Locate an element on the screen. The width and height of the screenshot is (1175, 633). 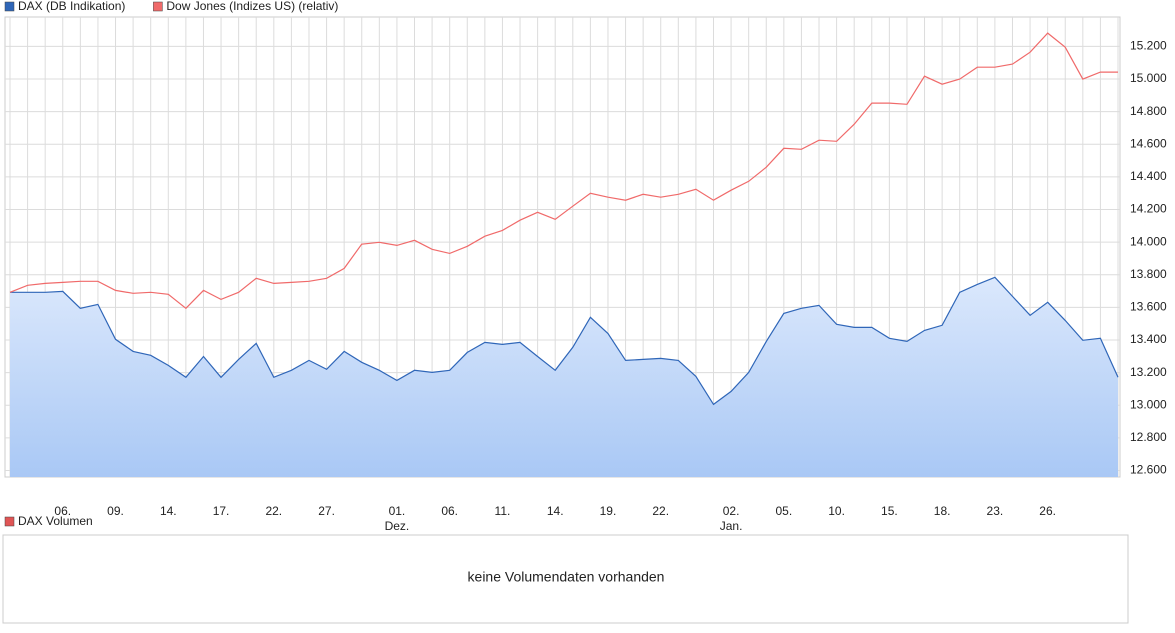
month-label: Dez. is located at coordinates (397, 526).